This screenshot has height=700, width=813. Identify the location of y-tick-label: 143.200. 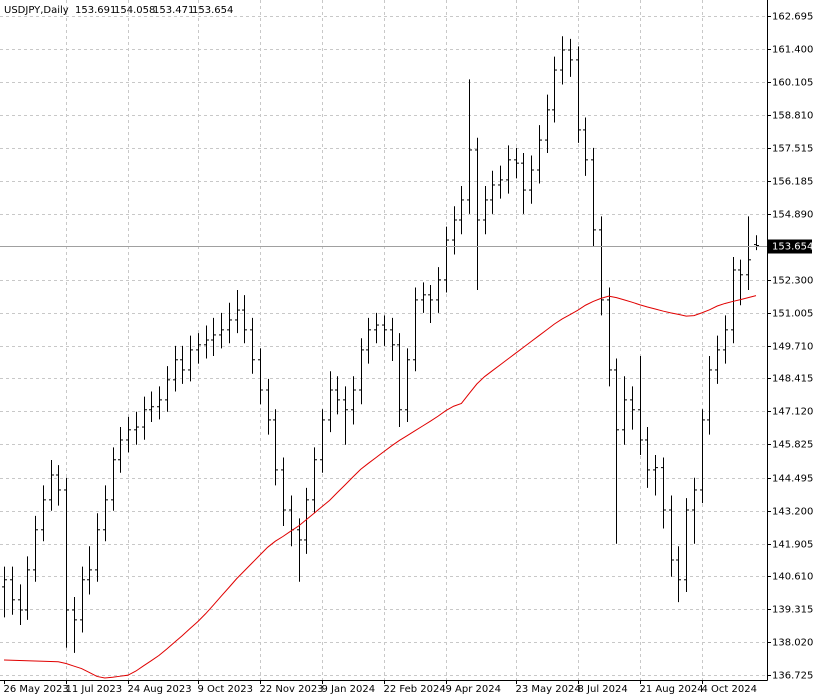
(792, 512).